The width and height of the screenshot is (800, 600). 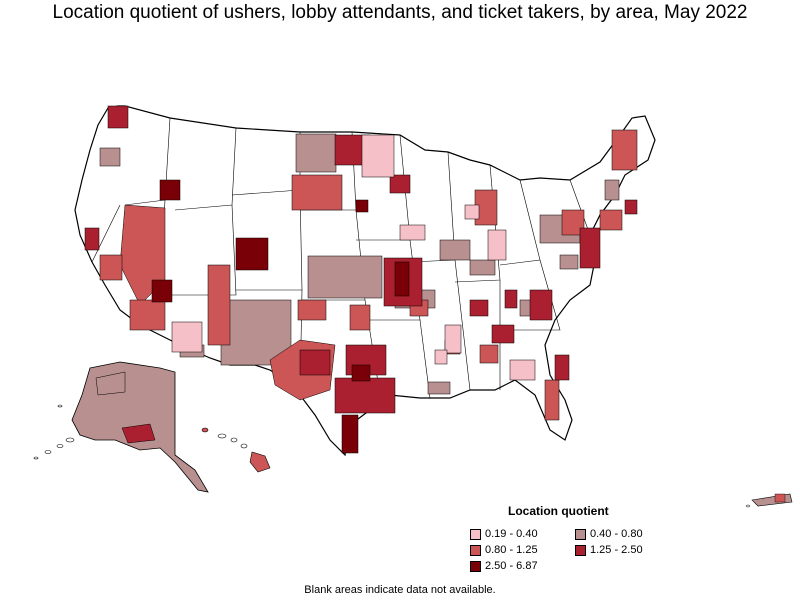 What do you see at coordinates (511, 566) in the screenshot?
I see `legend-label: 2.50 - 6.87` at bounding box center [511, 566].